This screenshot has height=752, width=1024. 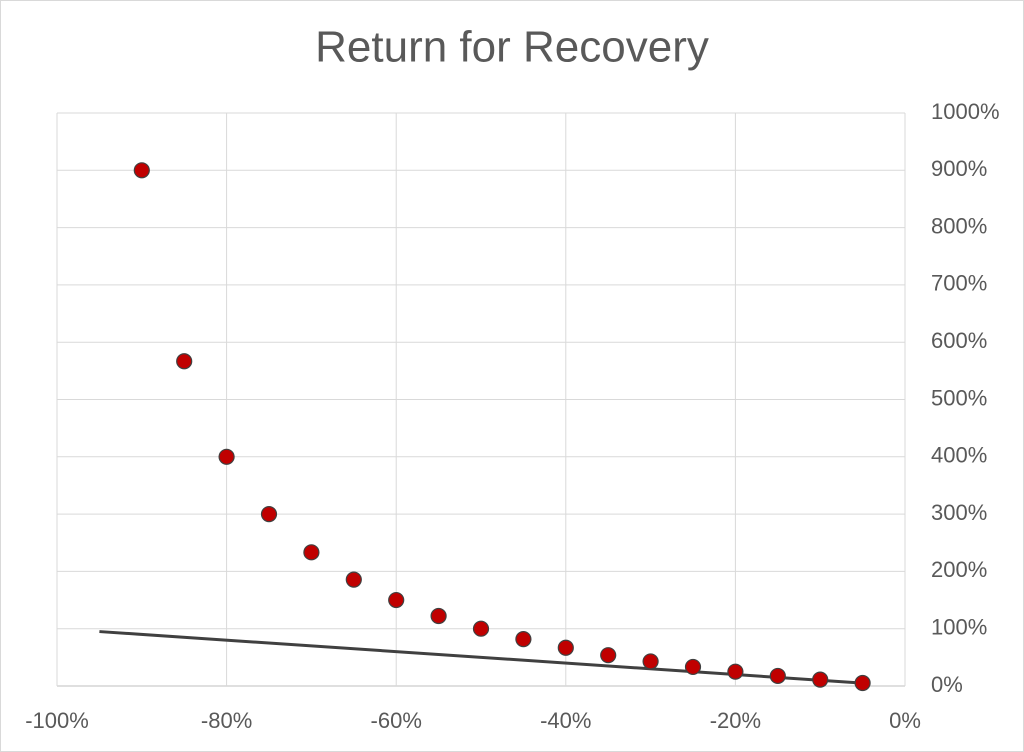 I want to click on y-tick-label: 0%, so click(x=947, y=684).